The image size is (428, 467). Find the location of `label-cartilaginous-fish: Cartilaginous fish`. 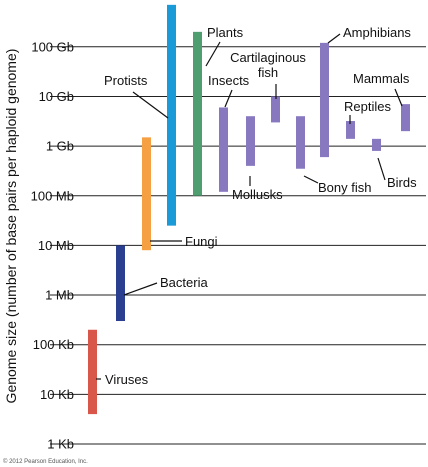

label-cartilaginous-fish: Cartilaginous fish is located at coordinates (268, 65).